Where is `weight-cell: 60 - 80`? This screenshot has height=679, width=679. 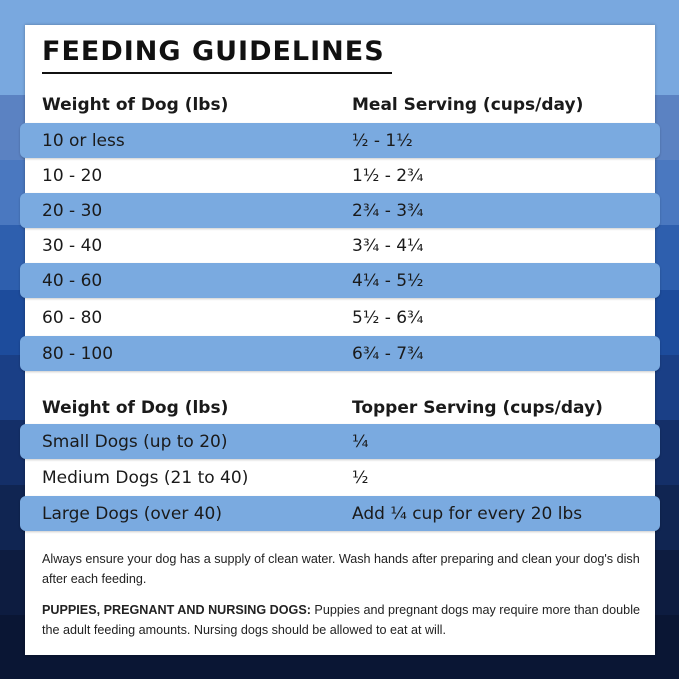 weight-cell: 60 - 80 is located at coordinates (72, 317).